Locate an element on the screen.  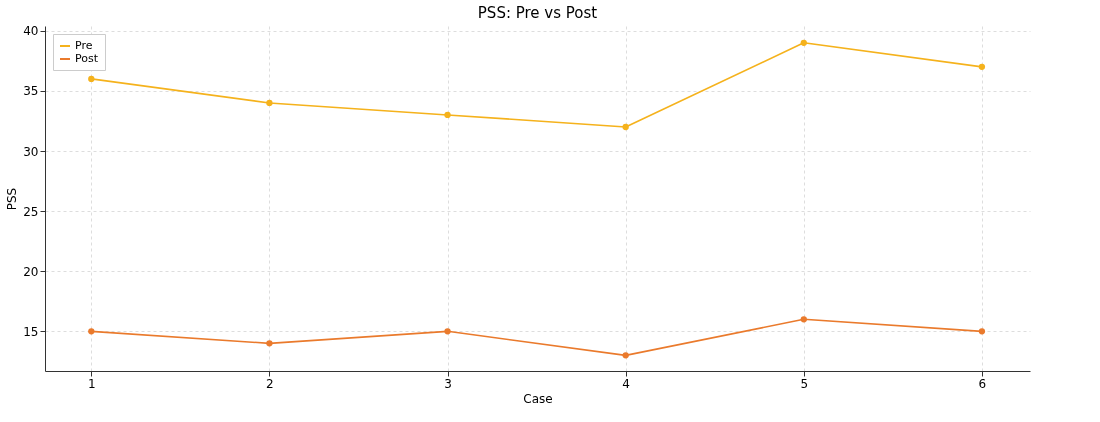
chart-title: PSS: Pre vs Post is located at coordinates (537, 12).